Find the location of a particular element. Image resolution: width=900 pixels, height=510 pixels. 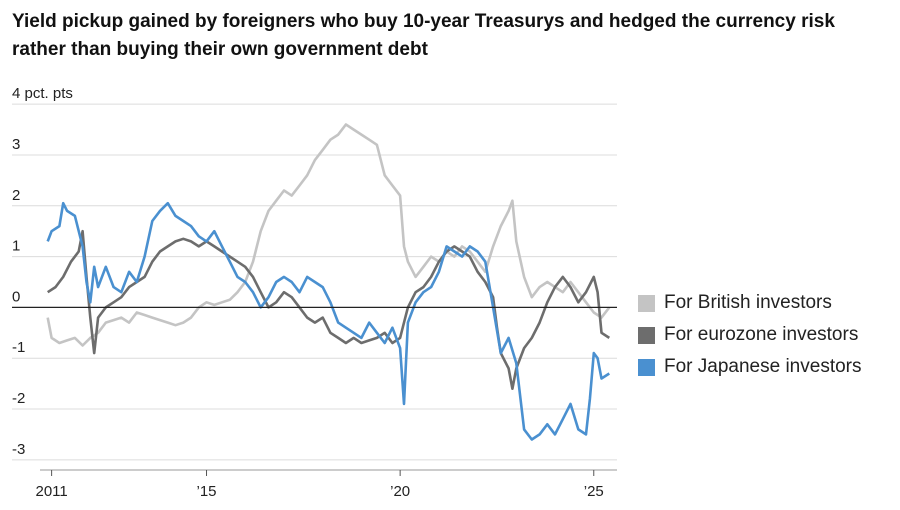

legend-item-eurozone: For eurozone investors is located at coordinates (750, 335).